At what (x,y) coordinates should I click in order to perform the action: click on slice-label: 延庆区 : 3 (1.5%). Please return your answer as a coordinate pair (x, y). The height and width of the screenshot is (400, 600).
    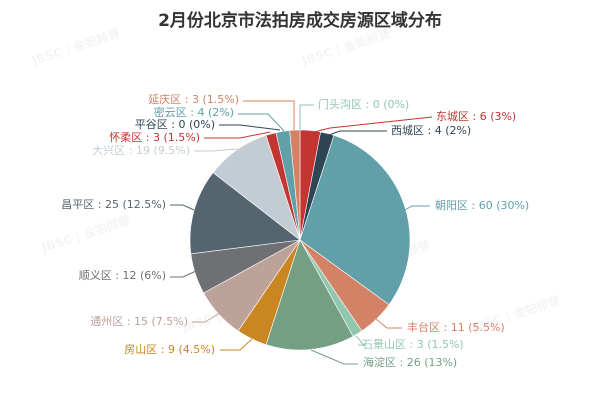
    Looking at the image, I should click on (193, 99).